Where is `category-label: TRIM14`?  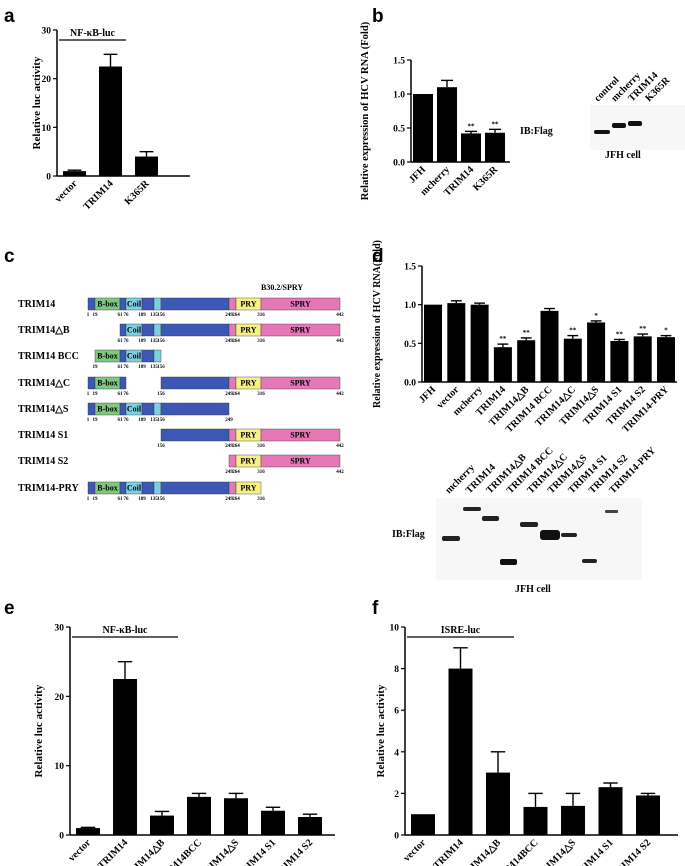 category-label: TRIM14 is located at coordinates (113, 851).